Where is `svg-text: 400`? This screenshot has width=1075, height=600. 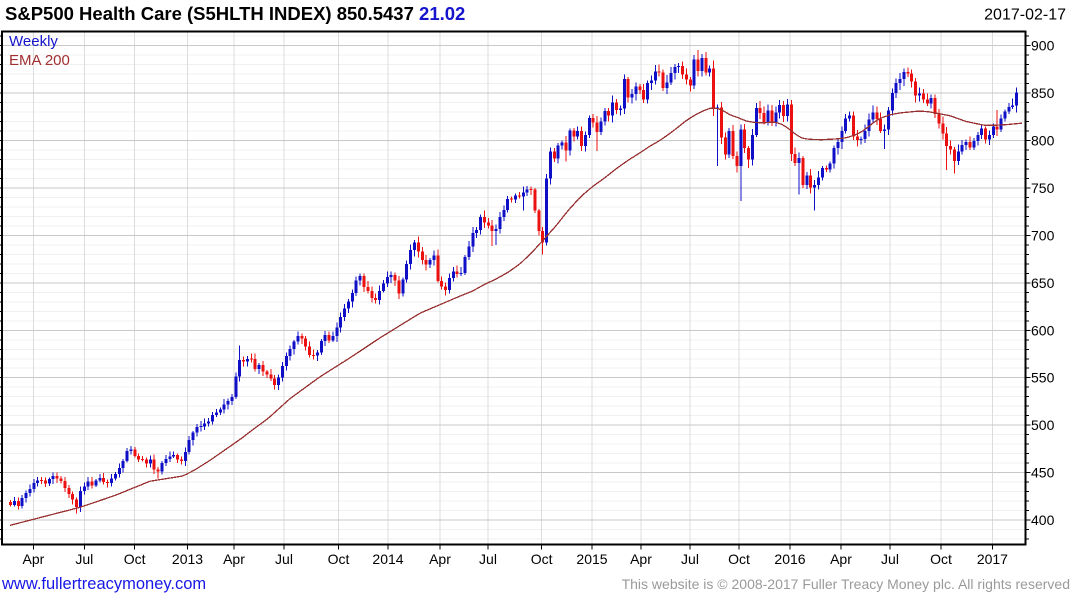
svg-text: 400 is located at coordinates (1043, 520).